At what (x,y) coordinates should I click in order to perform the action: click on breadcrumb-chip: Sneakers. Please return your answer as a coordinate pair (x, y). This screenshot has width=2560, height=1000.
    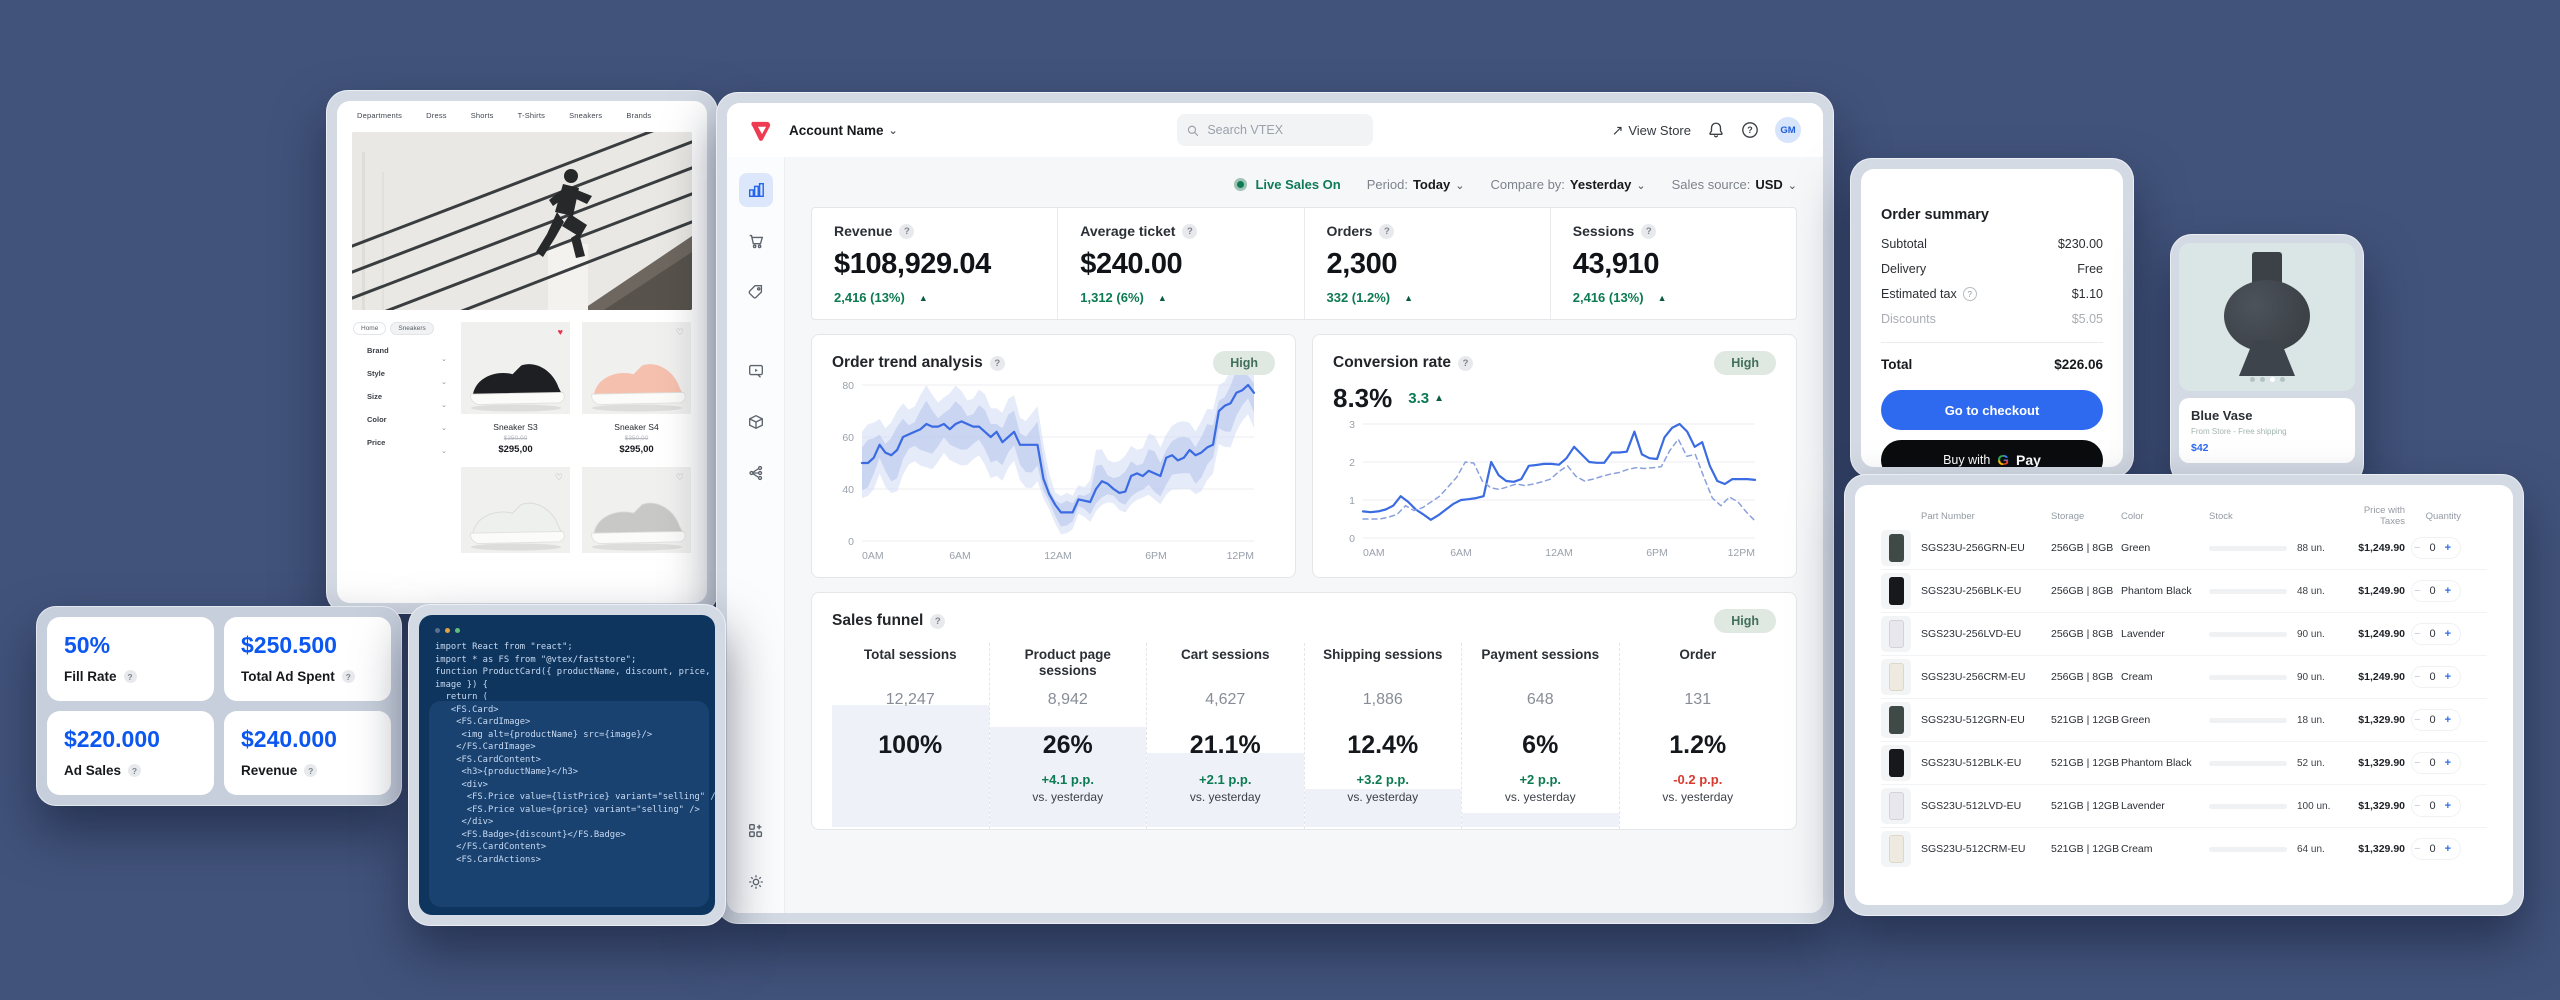
    Looking at the image, I should click on (412, 328).